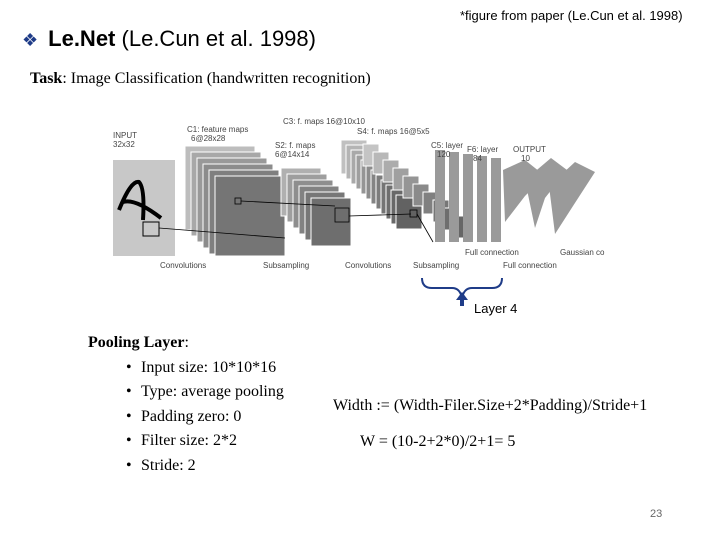 The width and height of the screenshot is (720, 540). Describe the element at coordinates (124, 144) in the screenshot. I see `input-size: 32x32` at that location.